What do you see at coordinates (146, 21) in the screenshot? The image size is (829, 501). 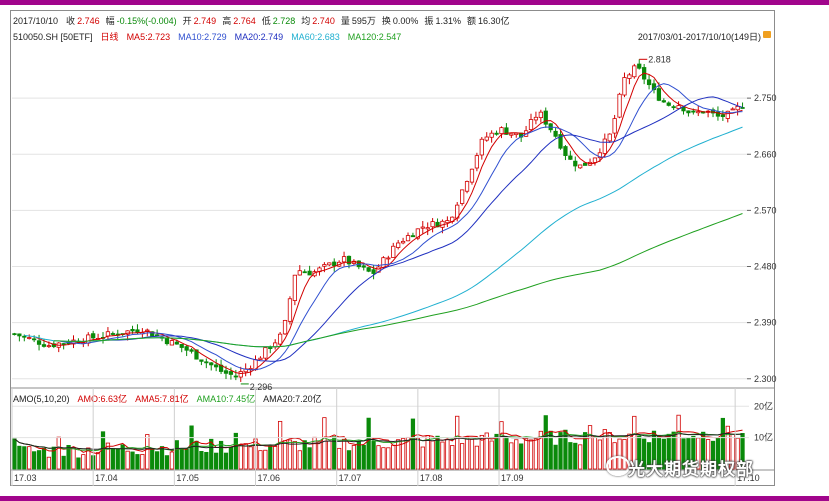 I see `info-value: -0.15%(-0.004)` at bounding box center [146, 21].